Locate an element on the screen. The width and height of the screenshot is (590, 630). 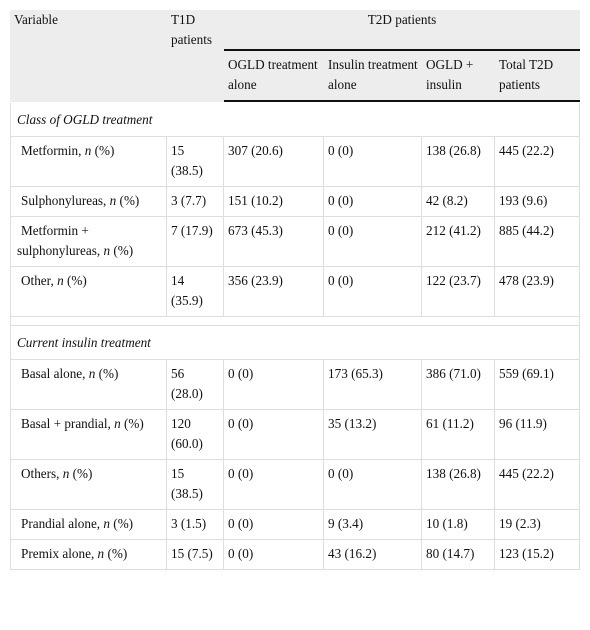
total-t2d-cell: 559 (69.1) is located at coordinates (537, 385).